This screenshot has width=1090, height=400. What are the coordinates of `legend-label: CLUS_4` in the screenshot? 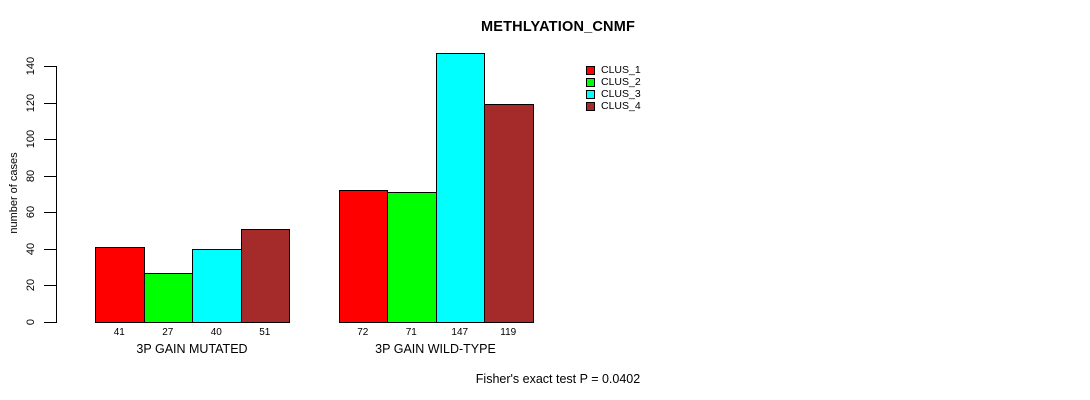 It's located at (621, 106).